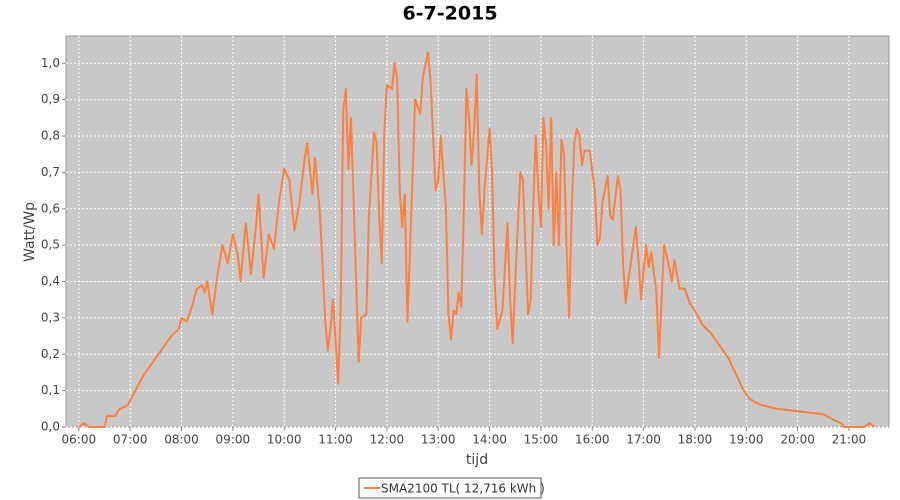  Describe the element at coordinates (181, 440) in the screenshot. I see `x-tick-label: 08:00` at that location.